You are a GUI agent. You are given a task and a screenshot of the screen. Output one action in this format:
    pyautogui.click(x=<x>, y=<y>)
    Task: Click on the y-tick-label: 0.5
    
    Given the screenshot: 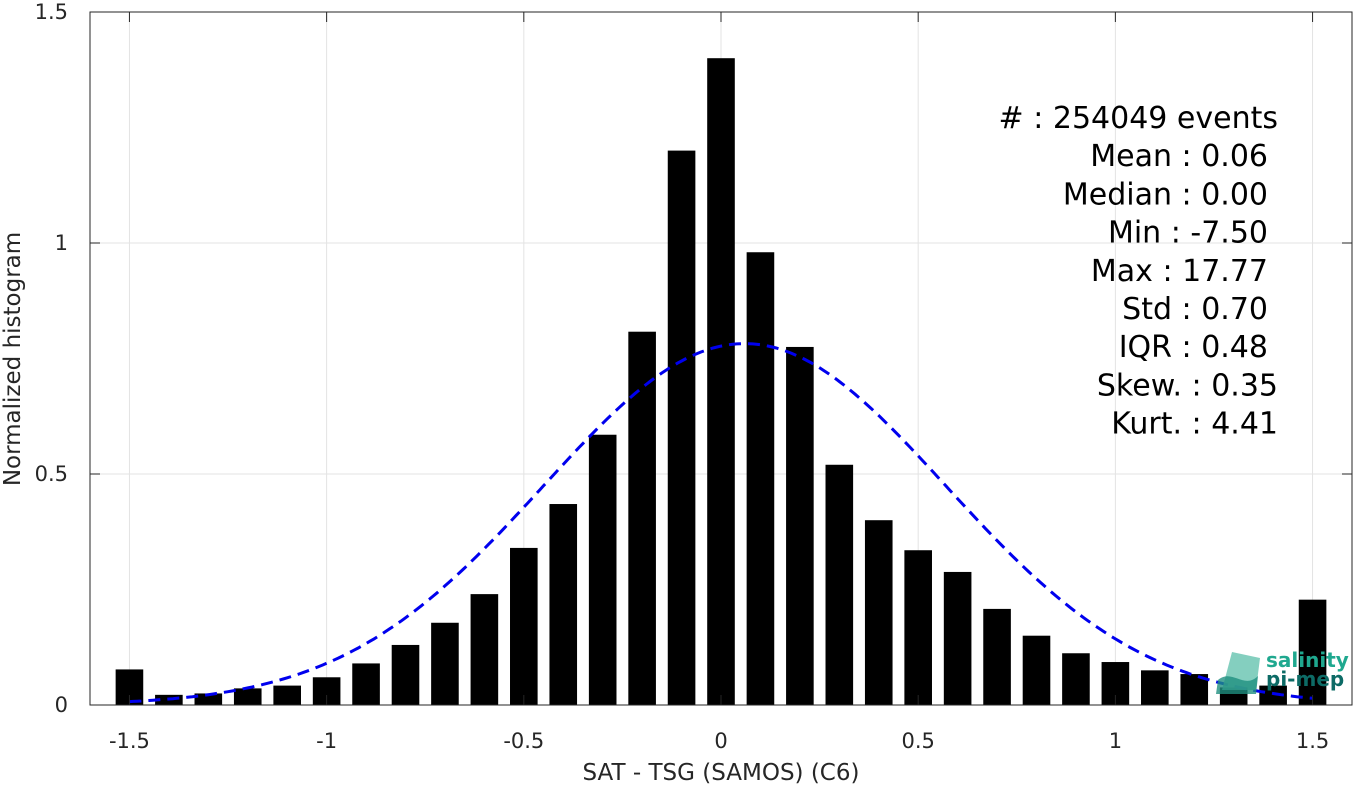 What is the action you would take?
    pyautogui.click(x=51, y=474)
    